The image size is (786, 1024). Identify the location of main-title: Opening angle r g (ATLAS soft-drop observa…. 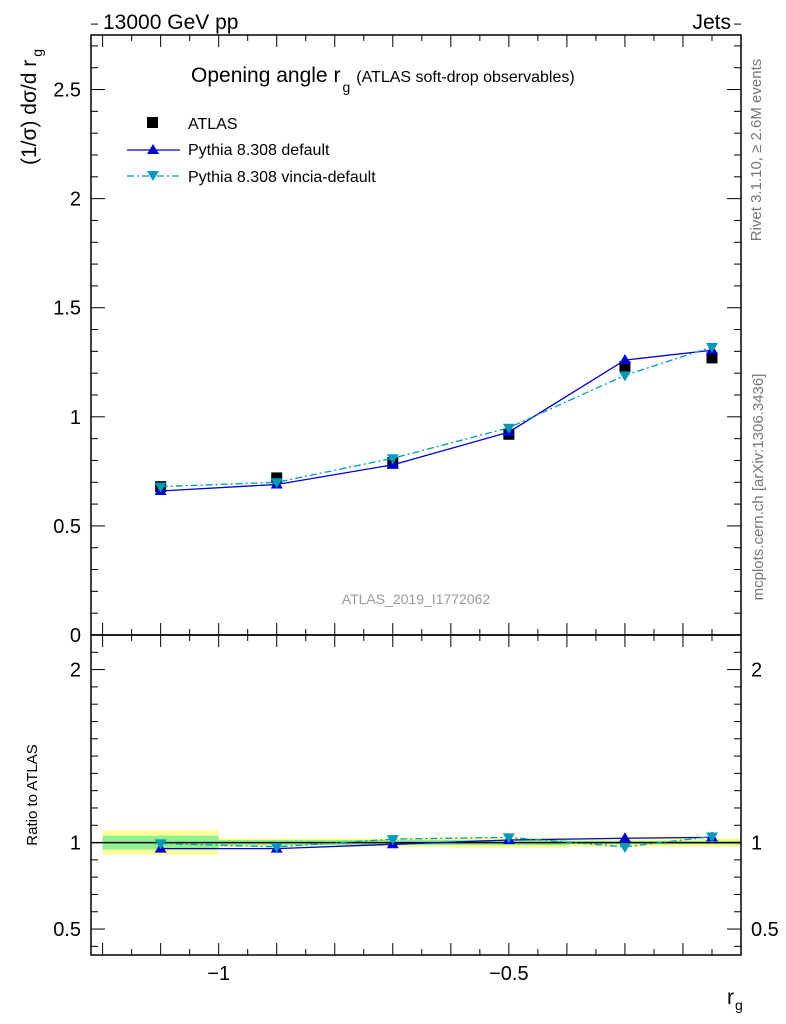
(383, 79).